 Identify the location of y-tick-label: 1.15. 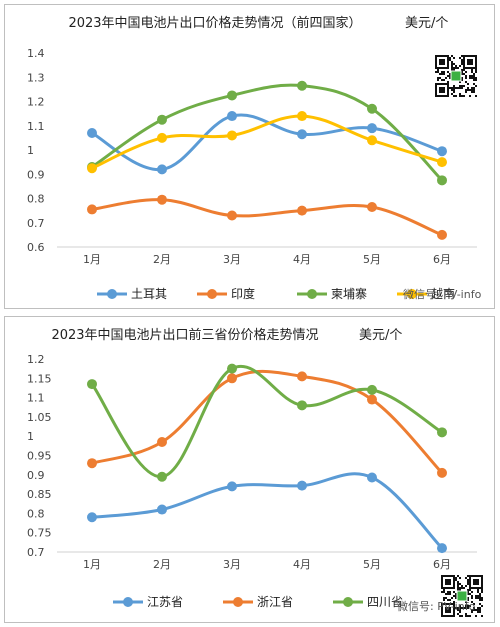
(39, 378).